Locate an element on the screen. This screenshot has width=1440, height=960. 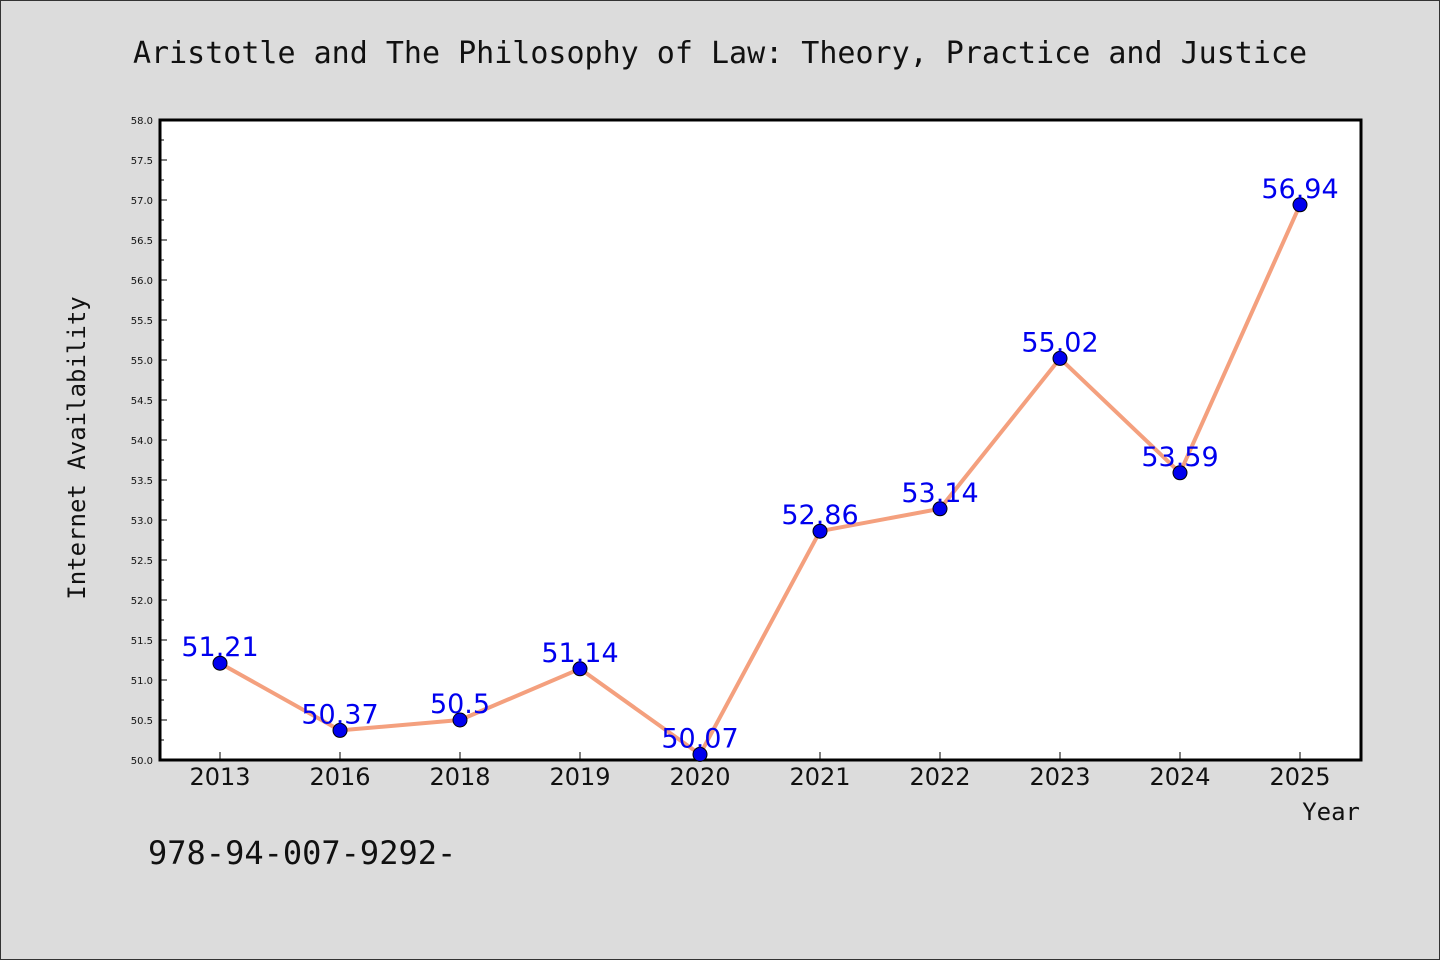
y-tick-label: 52.0 is located at coordinates (142, 601).